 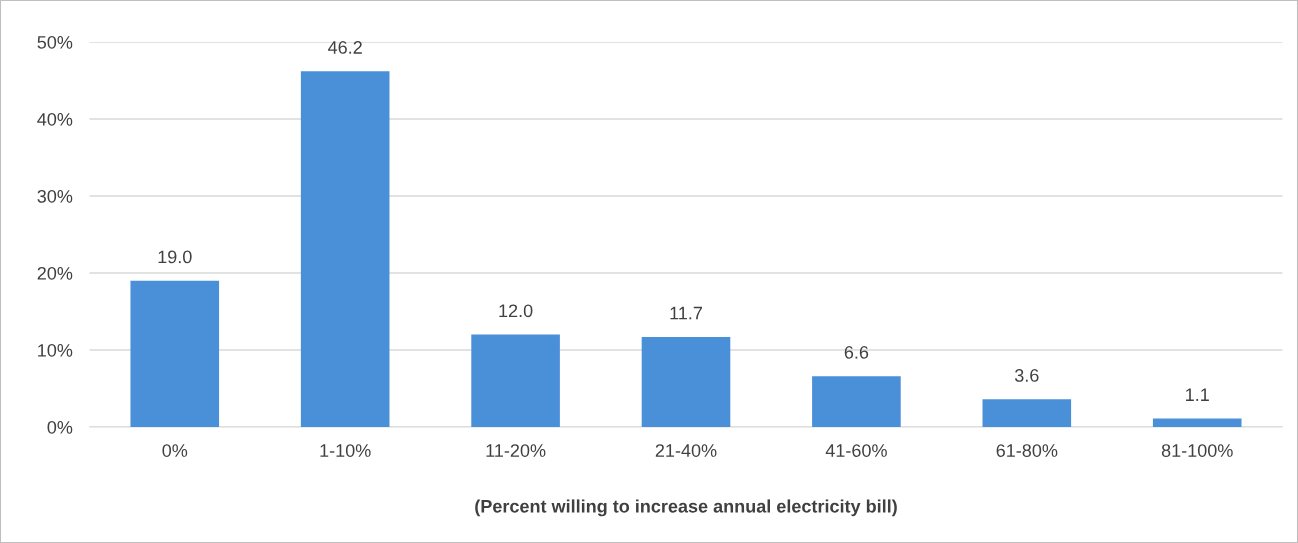 What do you see at coordinates (1026, 375) in the screenshot?
I see `data-label: 3.6` at bounding box center [1026, 375].